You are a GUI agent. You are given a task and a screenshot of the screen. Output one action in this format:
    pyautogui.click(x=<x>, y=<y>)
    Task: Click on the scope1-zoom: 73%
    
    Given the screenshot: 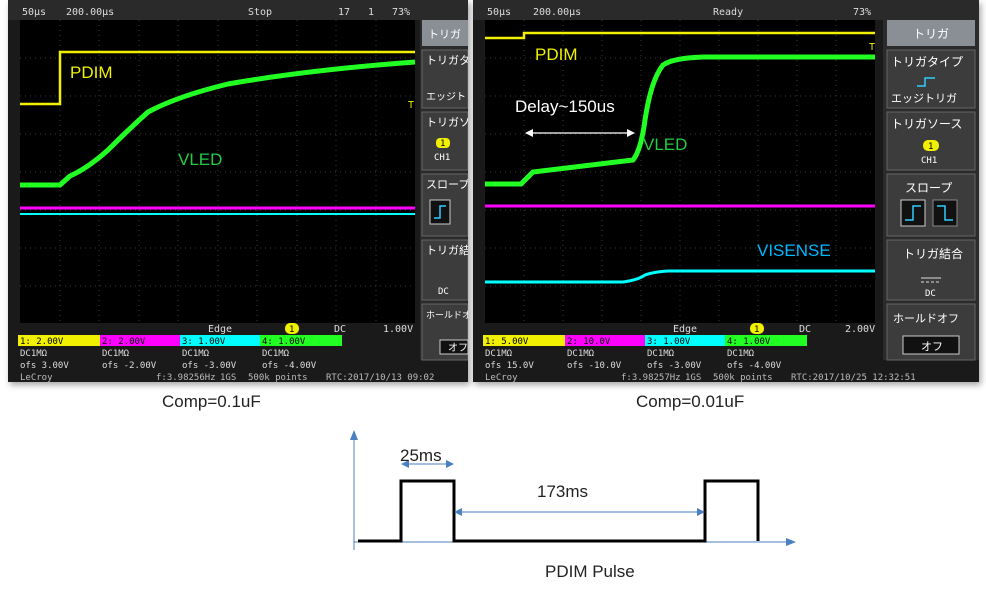 What is the action you would take?
    pyautogui.click(x=401, y=12)
    